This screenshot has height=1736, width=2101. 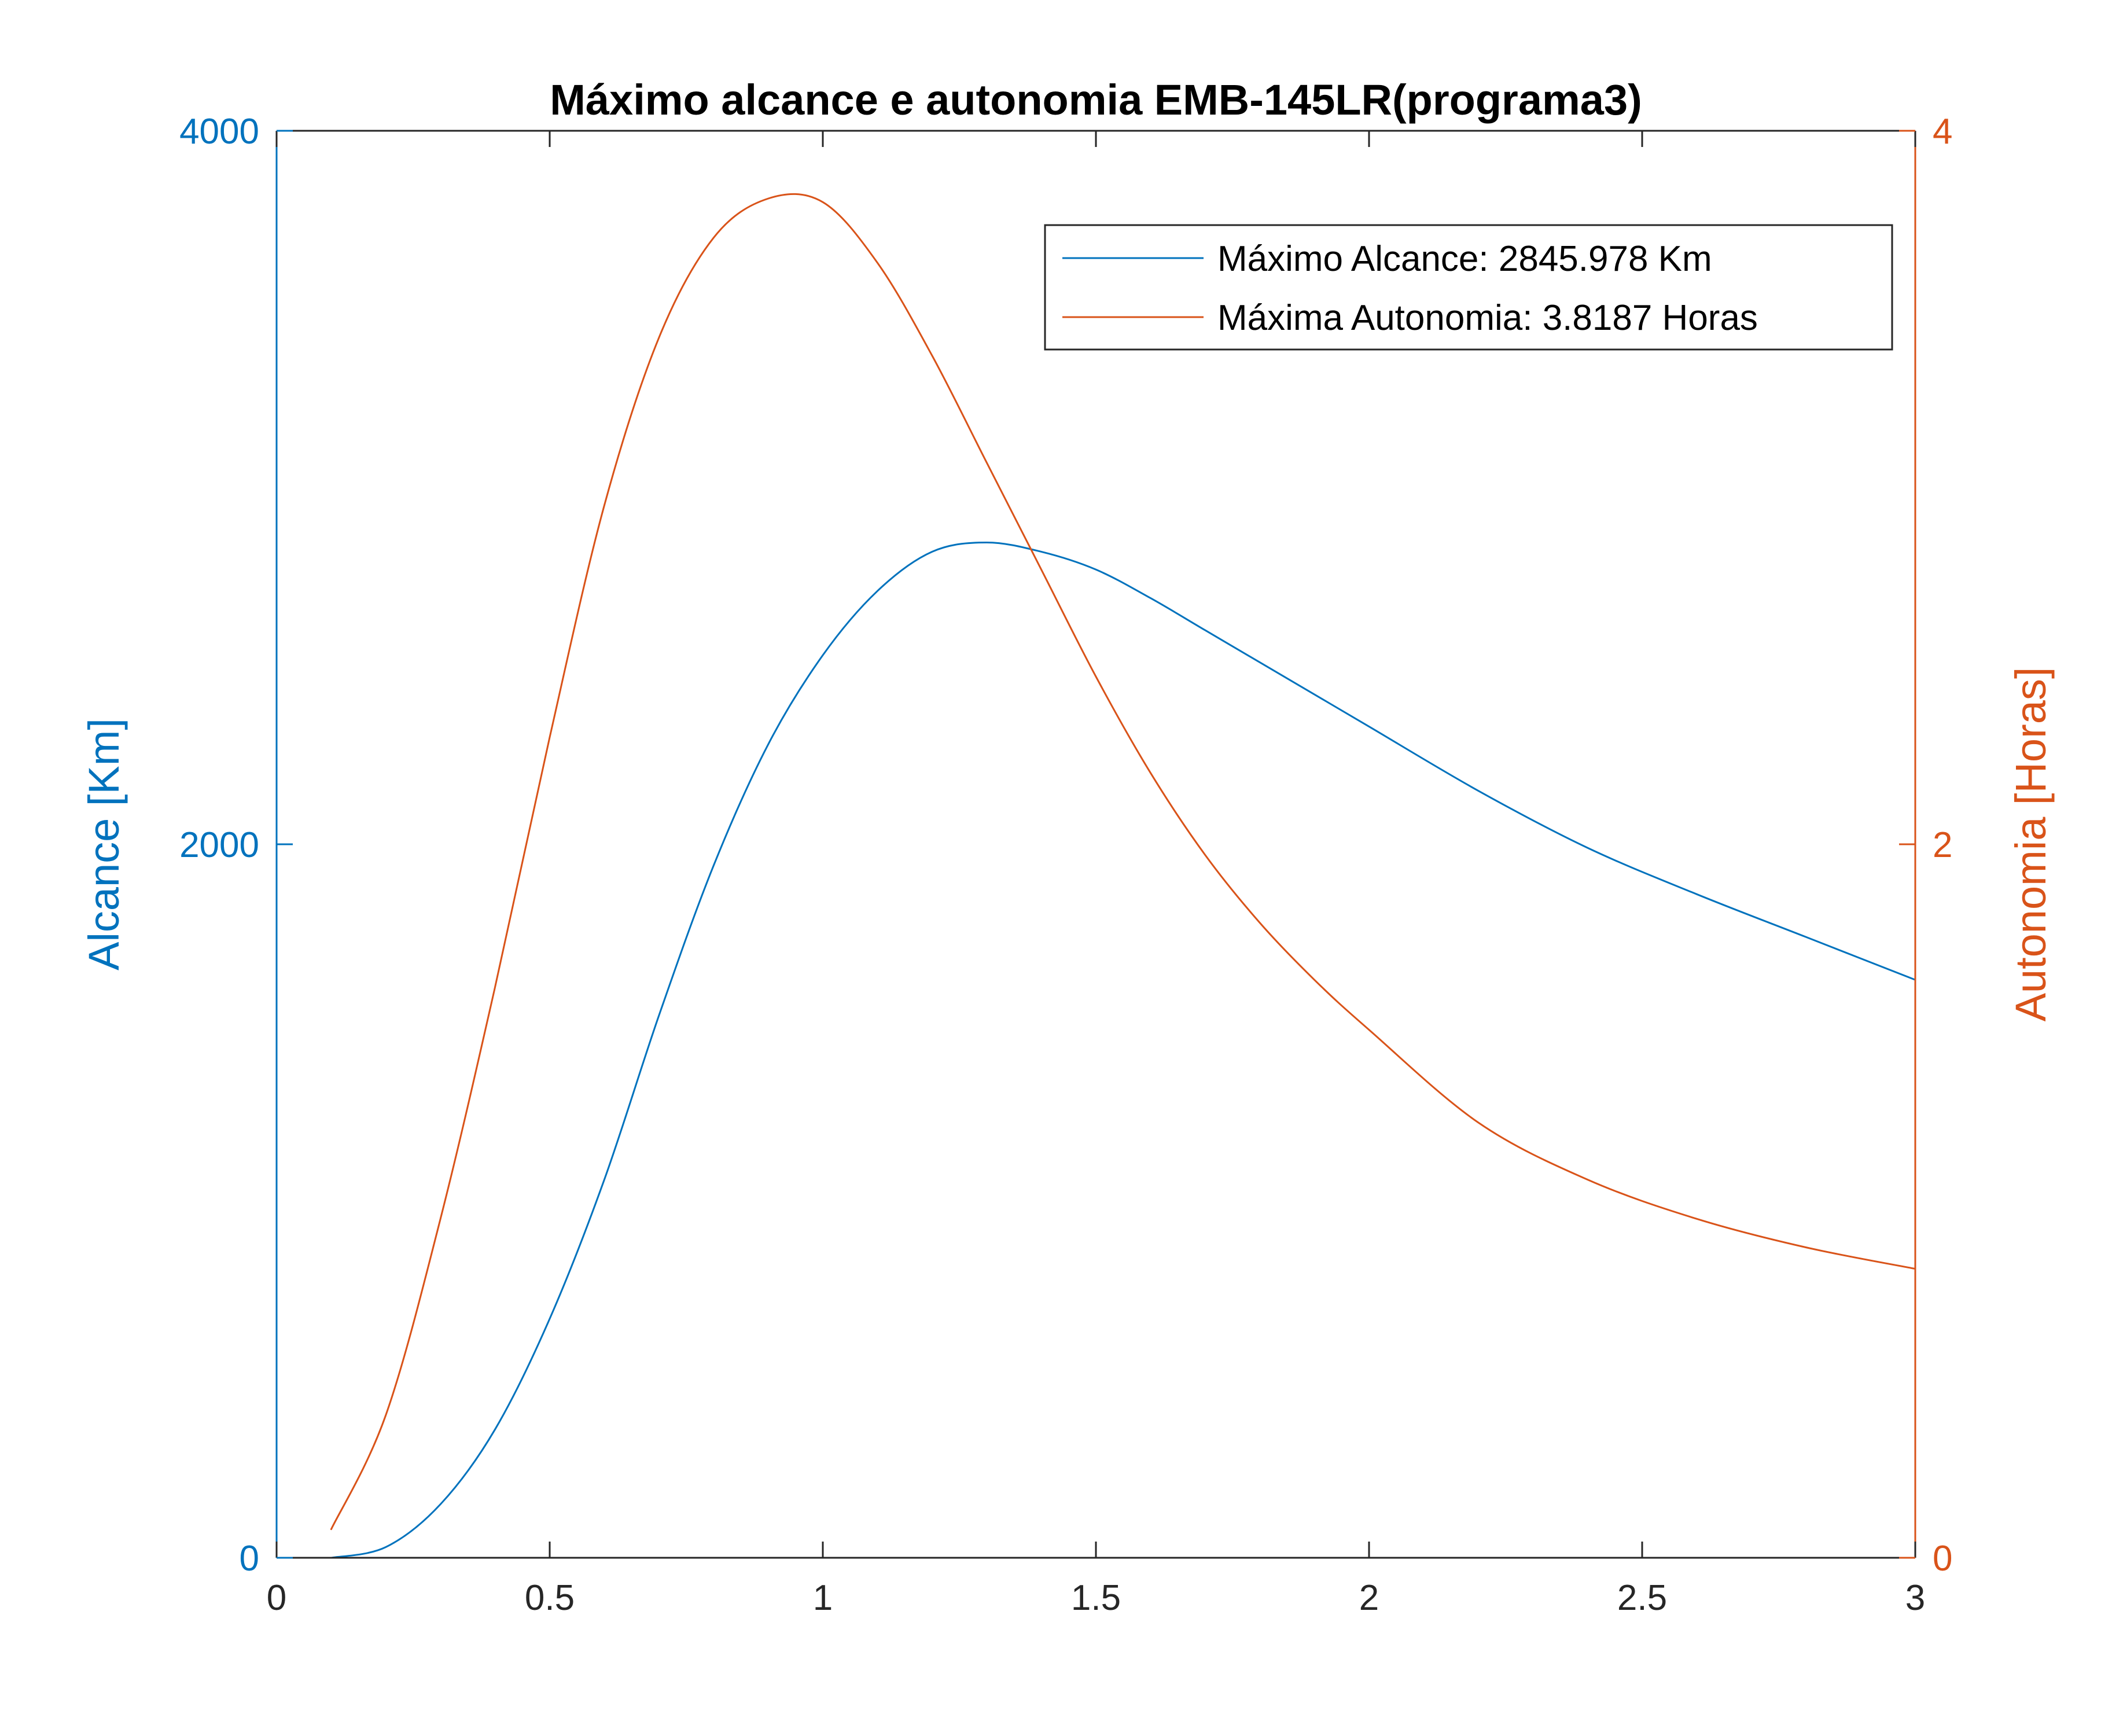 What do you see at coordinates (1943, 132) in the screenshot?
I see `right-y-tick-label: 4` at bounding box center [1943, 132].